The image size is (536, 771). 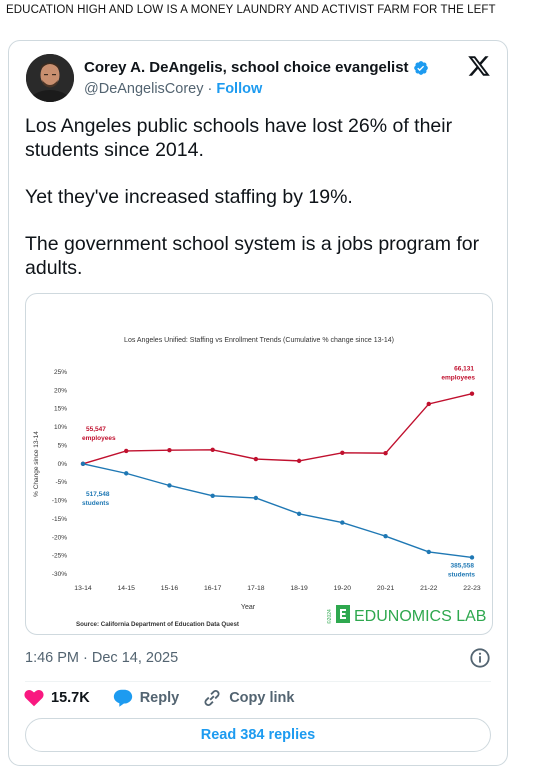 I want to click on y-tick-label: -15%, so click(x=59, y=519).